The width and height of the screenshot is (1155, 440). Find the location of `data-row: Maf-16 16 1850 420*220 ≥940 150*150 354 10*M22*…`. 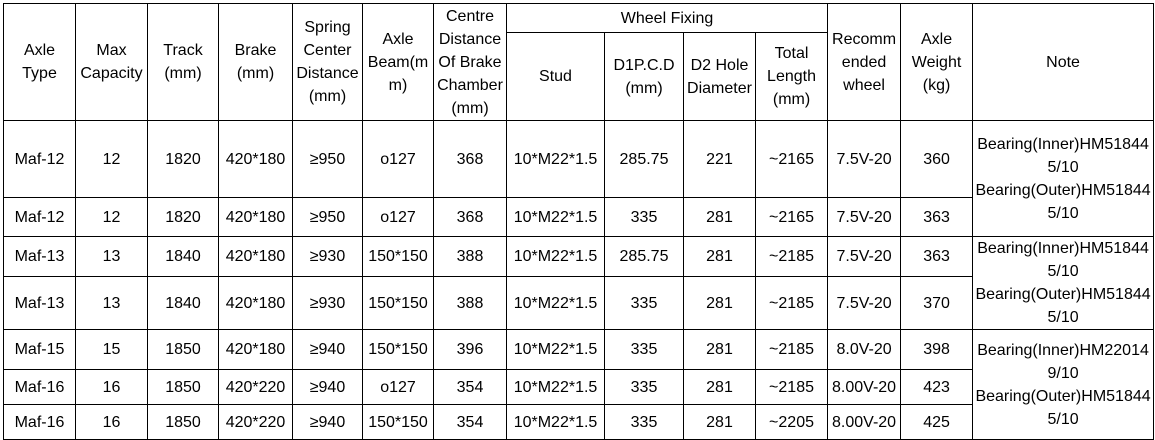

data-row: Maf-16 16 1850 420*220 ≥940 150*150 354 10*M22*… is located at coordinates (578, 422).